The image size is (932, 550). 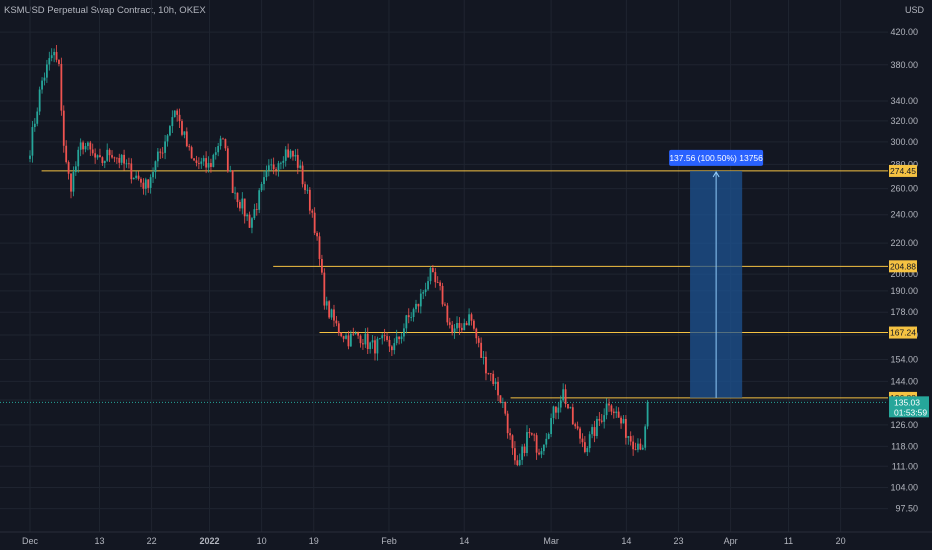 I want to click on price-tick-label: 380.00, so click(x=904, y=65).